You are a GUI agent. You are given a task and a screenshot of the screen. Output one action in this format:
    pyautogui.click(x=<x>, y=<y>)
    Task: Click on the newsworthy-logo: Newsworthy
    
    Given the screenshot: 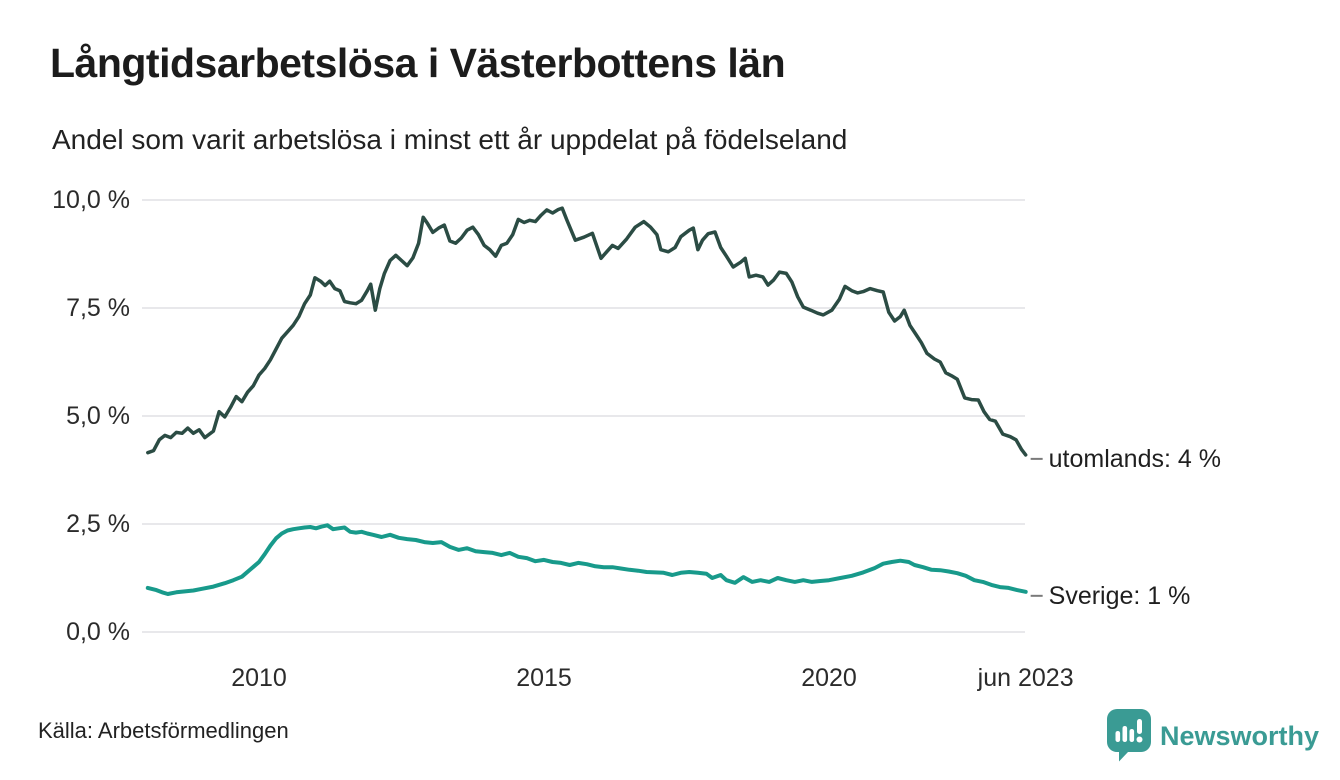 What is the action you would take?
    pyautogui.click(x=1212, y=735)
    